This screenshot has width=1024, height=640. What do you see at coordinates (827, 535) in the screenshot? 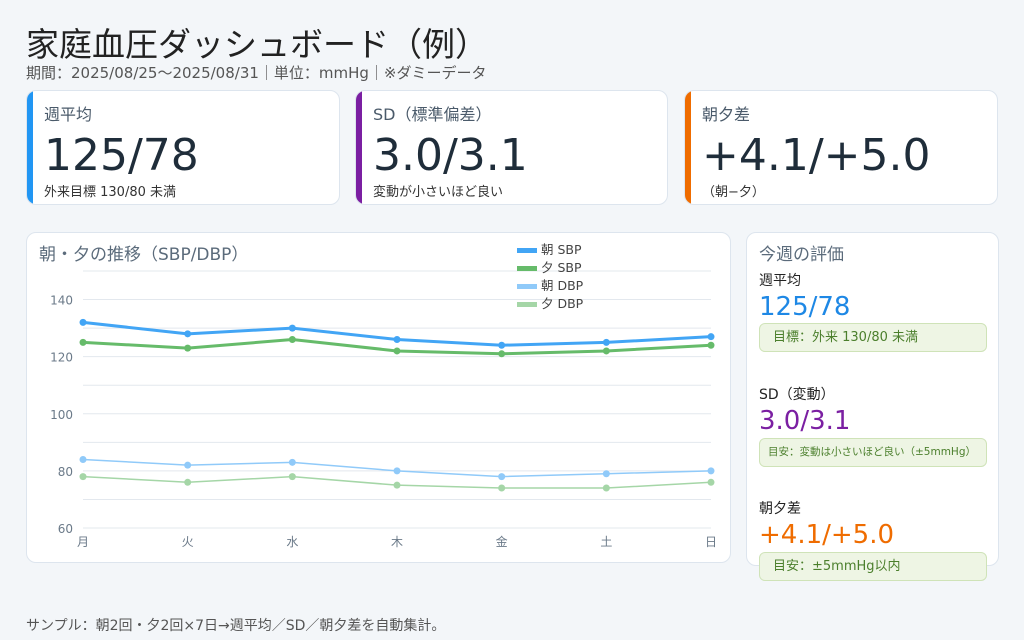
I see `eval-value: +4.1/+5.0` at bounding box center [827, 535].